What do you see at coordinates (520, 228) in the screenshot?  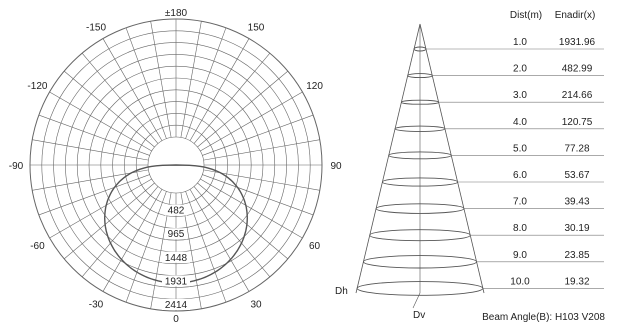 I see `distance-value: 8.0` at bounding box center [520, 228].